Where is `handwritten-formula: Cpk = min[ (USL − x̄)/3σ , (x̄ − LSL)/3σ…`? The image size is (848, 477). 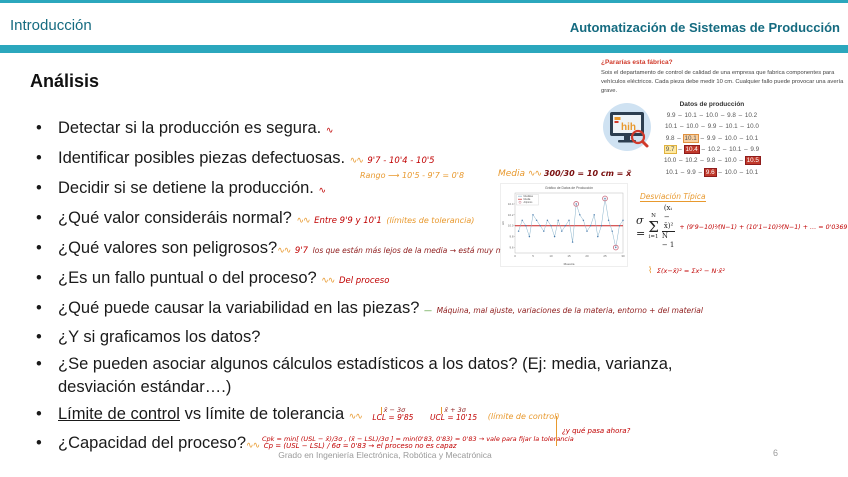
handwritten-formula: Cpk = min[ (USL − x̄)/3σ , (x̄ − LSL)/3σ… is located at coordinates (418, 439).